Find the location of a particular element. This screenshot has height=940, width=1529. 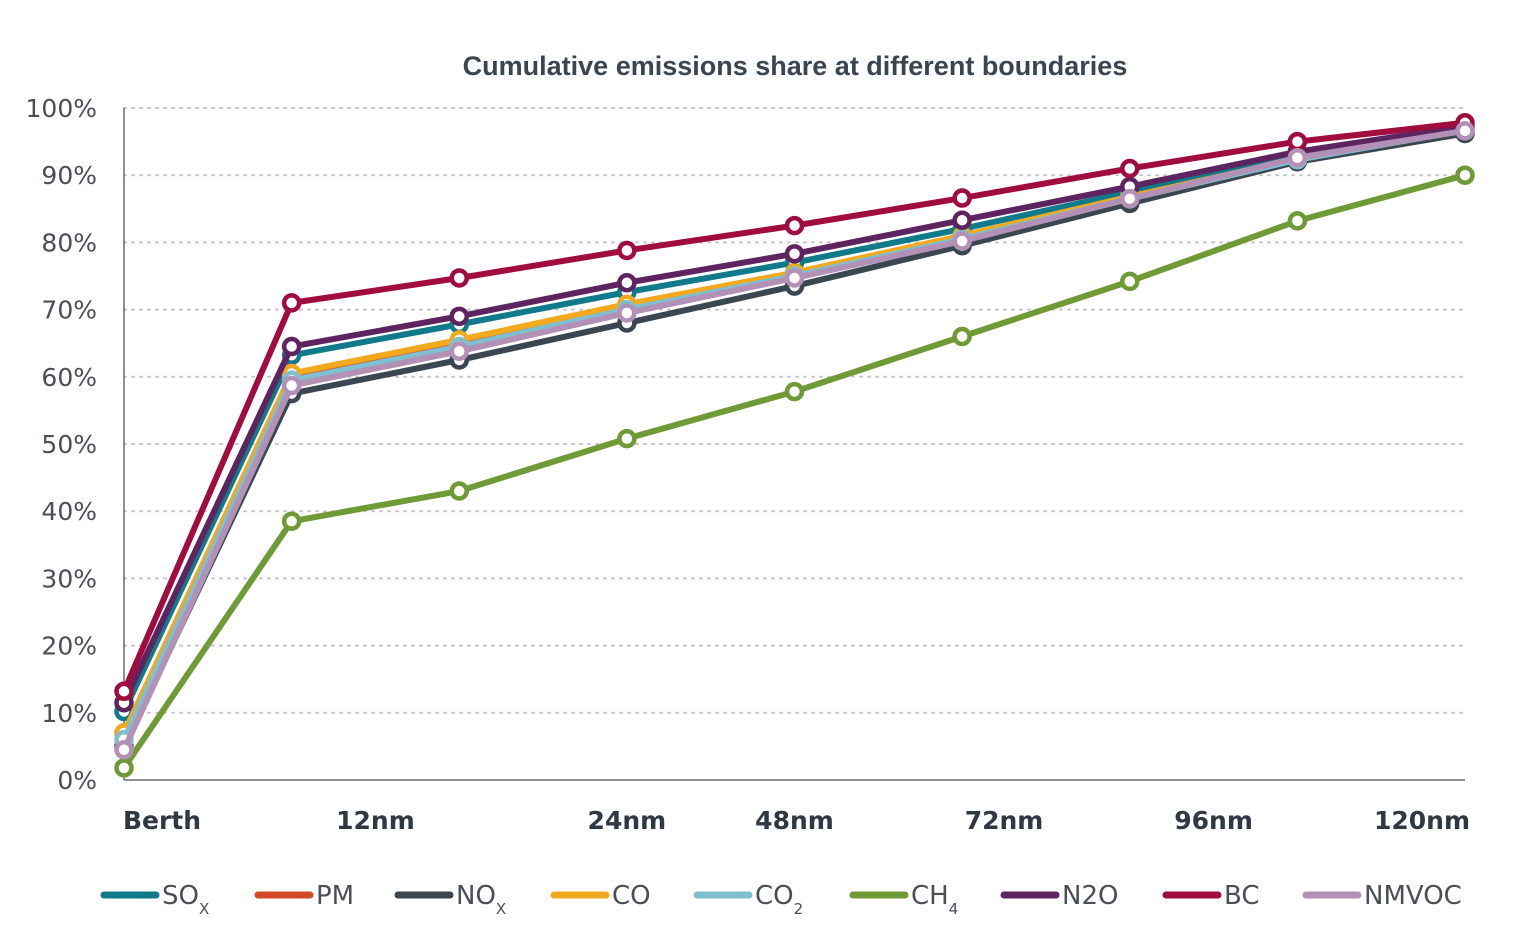

y-tick-label: 50% is located at coordinates (69, 444).